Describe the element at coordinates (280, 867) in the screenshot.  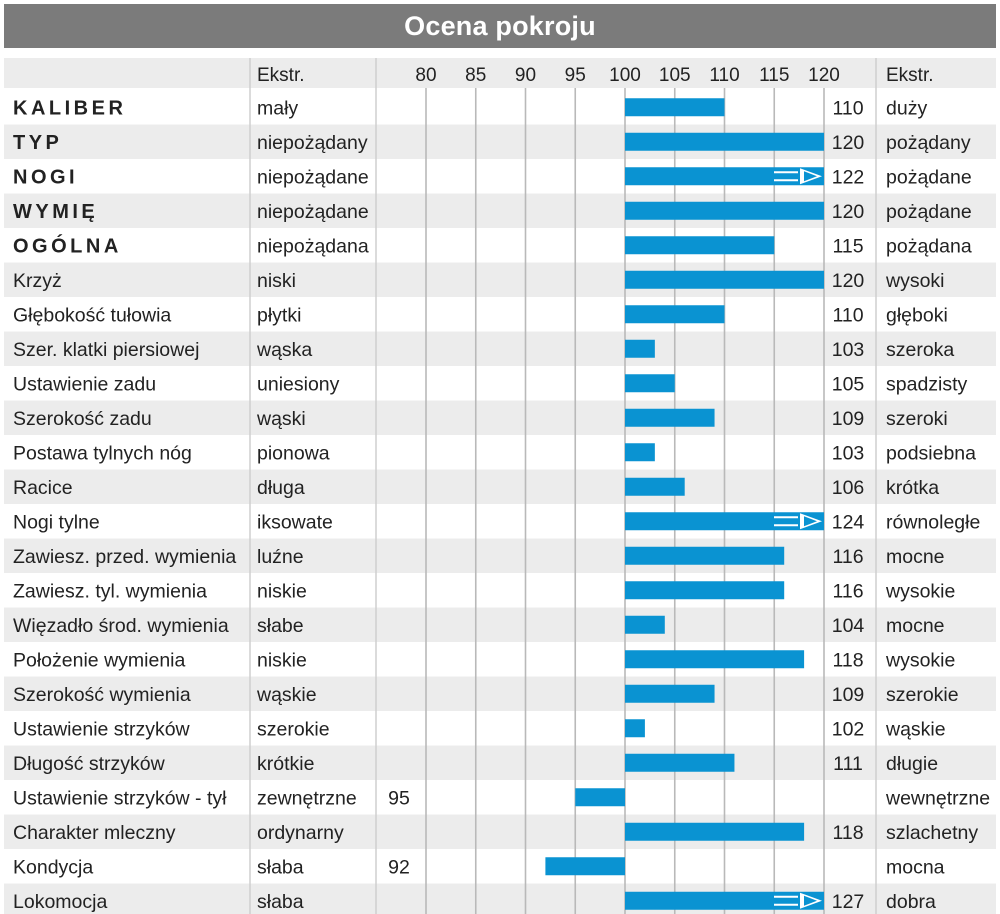
I see `left-extreme-label: słaba` at that location.